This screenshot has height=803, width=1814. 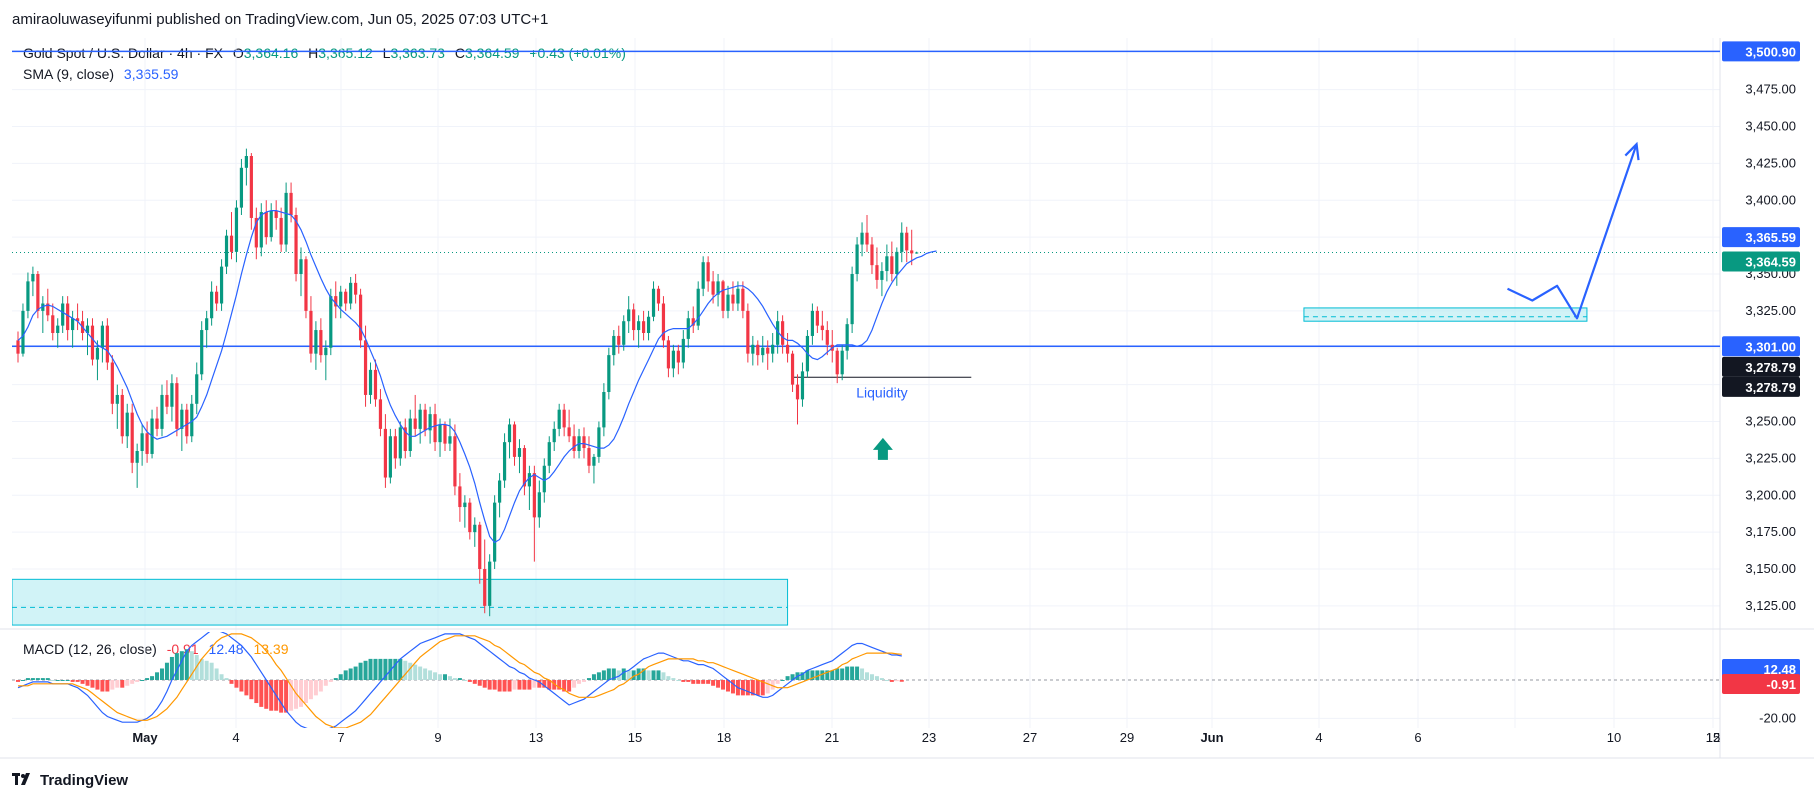 What do you see at coordinates (313, 53) in the screenshot?
I see `high-label: H` at bounding box center [313, 53].